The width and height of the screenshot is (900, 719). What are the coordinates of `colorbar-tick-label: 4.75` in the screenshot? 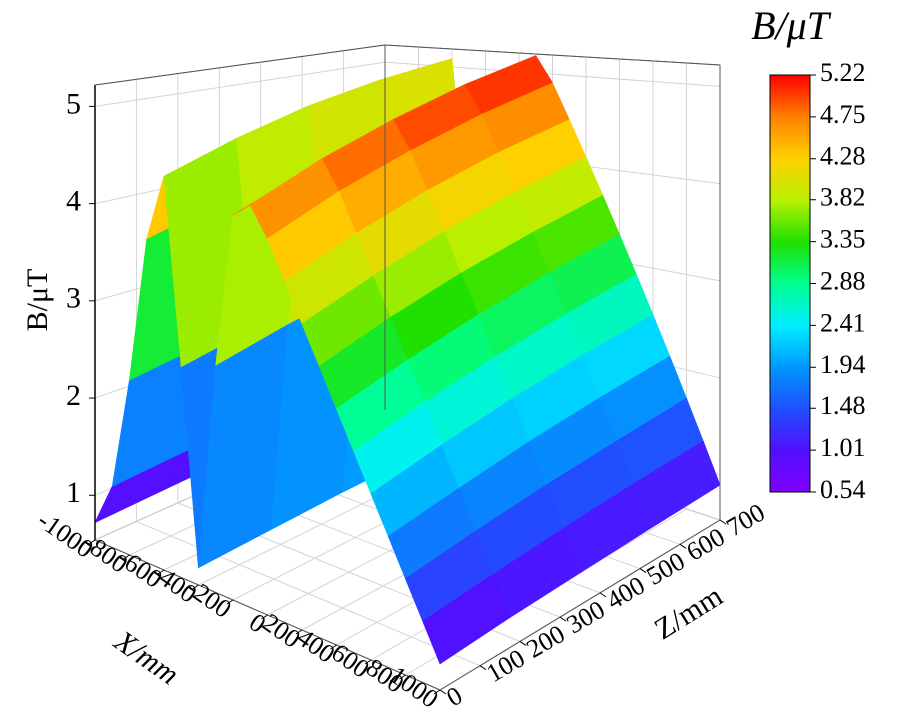 It's located at (843, 114).